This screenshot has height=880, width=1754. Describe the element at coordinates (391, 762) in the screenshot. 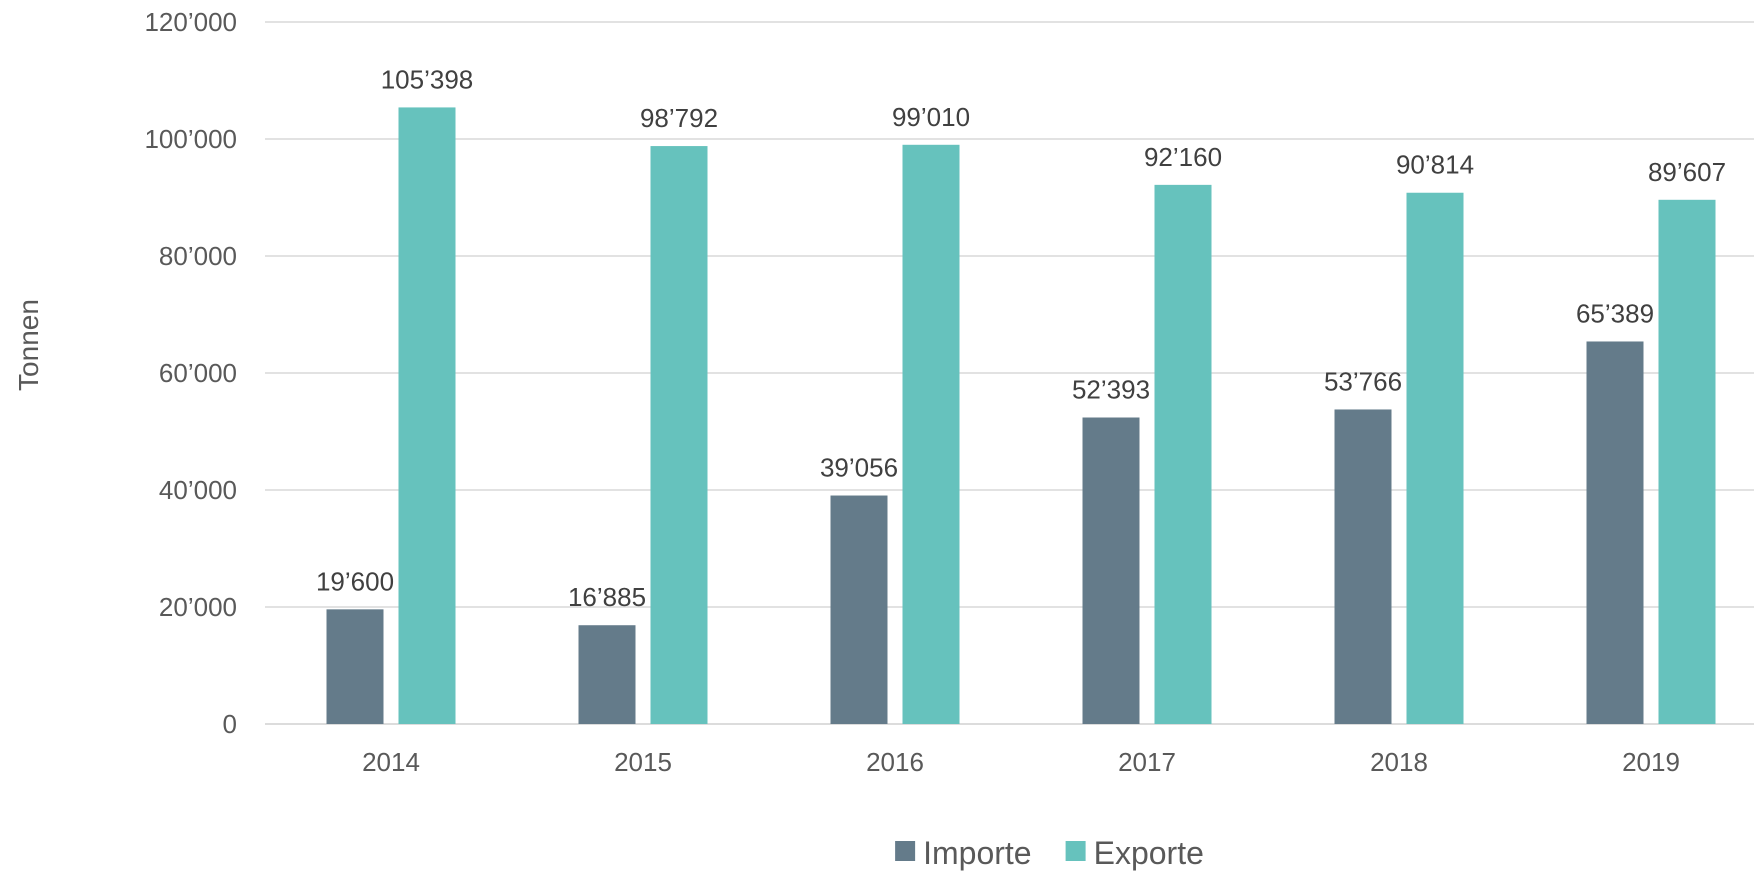

I see `x-tick-label: 2014` at that location.